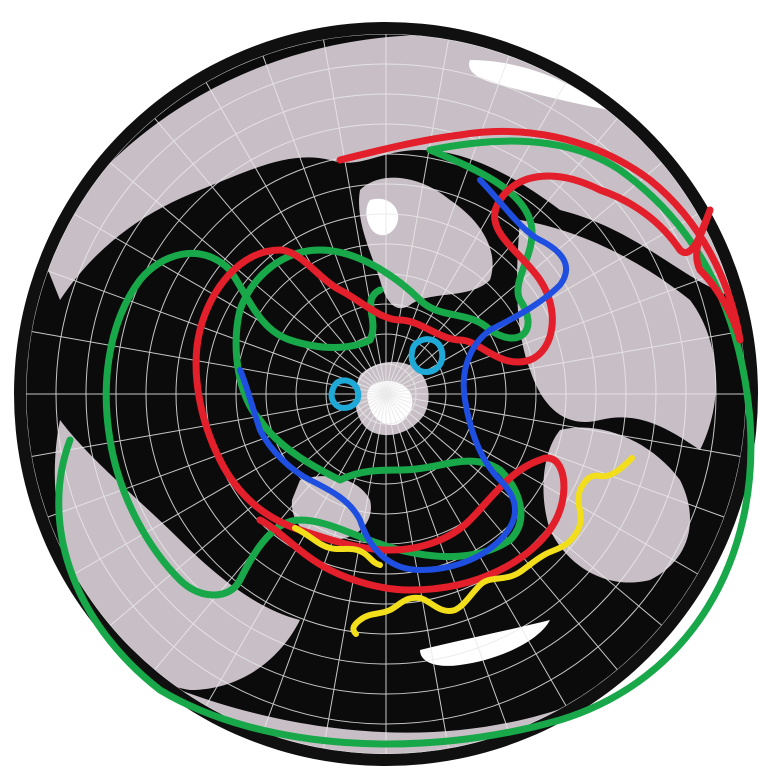 This screenshot has width=774, height=779. What do you see at coordinates (616, 505) in the screenshot?
I see `landmass-australia` at bounding box center [616, 505].